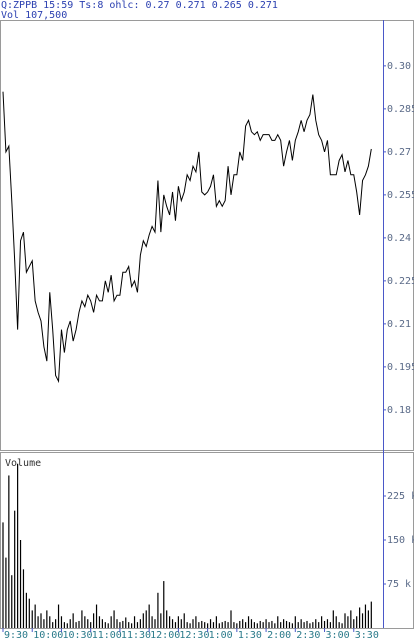 Image resolution: width=414 pixels, height=640 pixels. What do you see at coordinates (367, 635) in the screenshot?
I see `x-tick-label: 3:30` at bounding box center [367, 635].